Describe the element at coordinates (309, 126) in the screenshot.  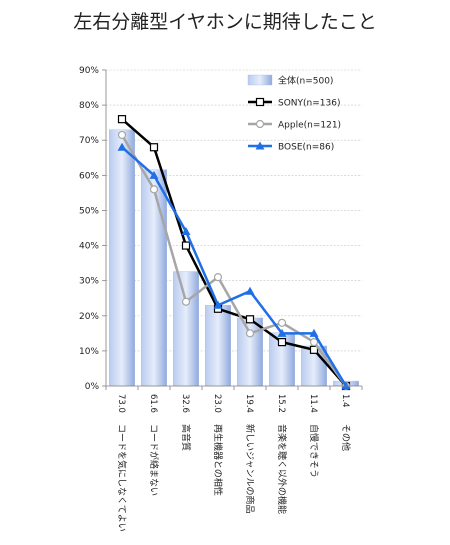
I see `legend-label: Apple(n=121)` at that location.